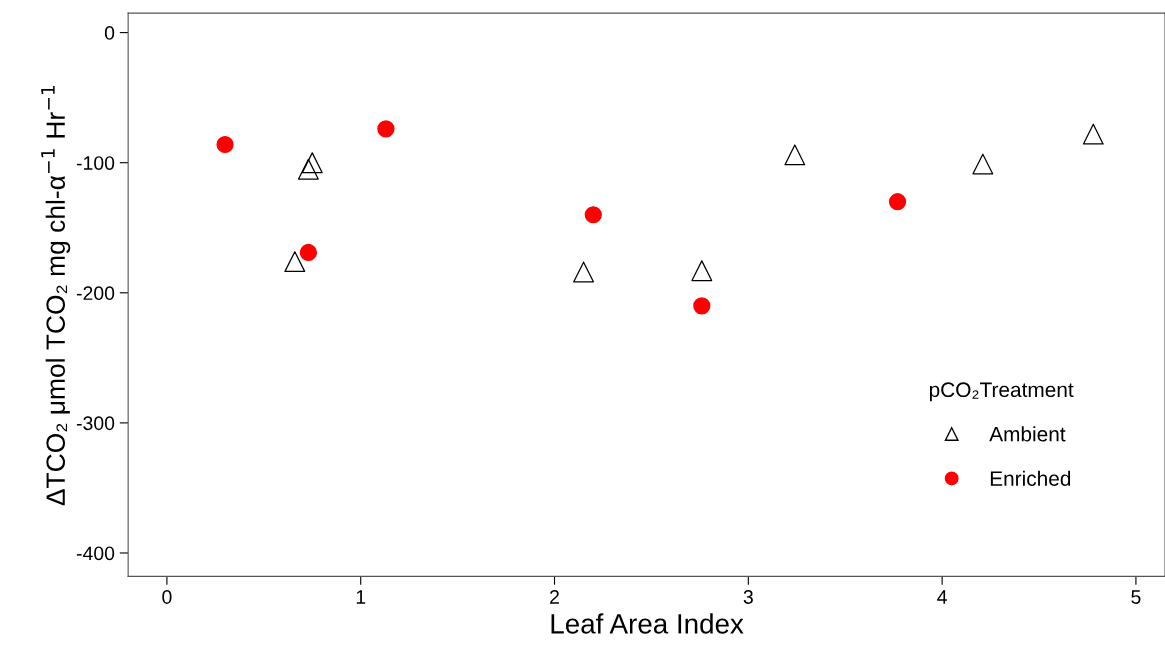 The width and height of the screenshot is (1165, 655). I want to click on legend-label: Ambient, so click(1027, 434).